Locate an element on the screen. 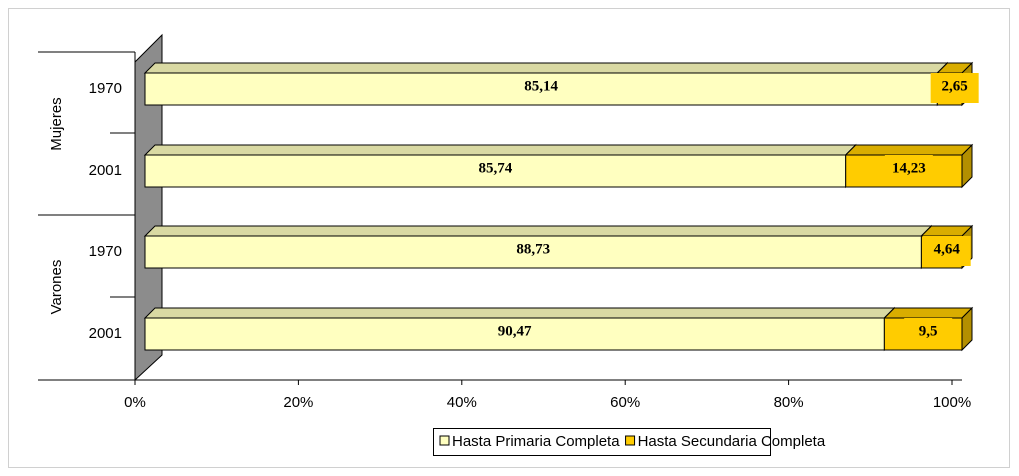  data-label: 14,23 is located at coordinates (909, 168).